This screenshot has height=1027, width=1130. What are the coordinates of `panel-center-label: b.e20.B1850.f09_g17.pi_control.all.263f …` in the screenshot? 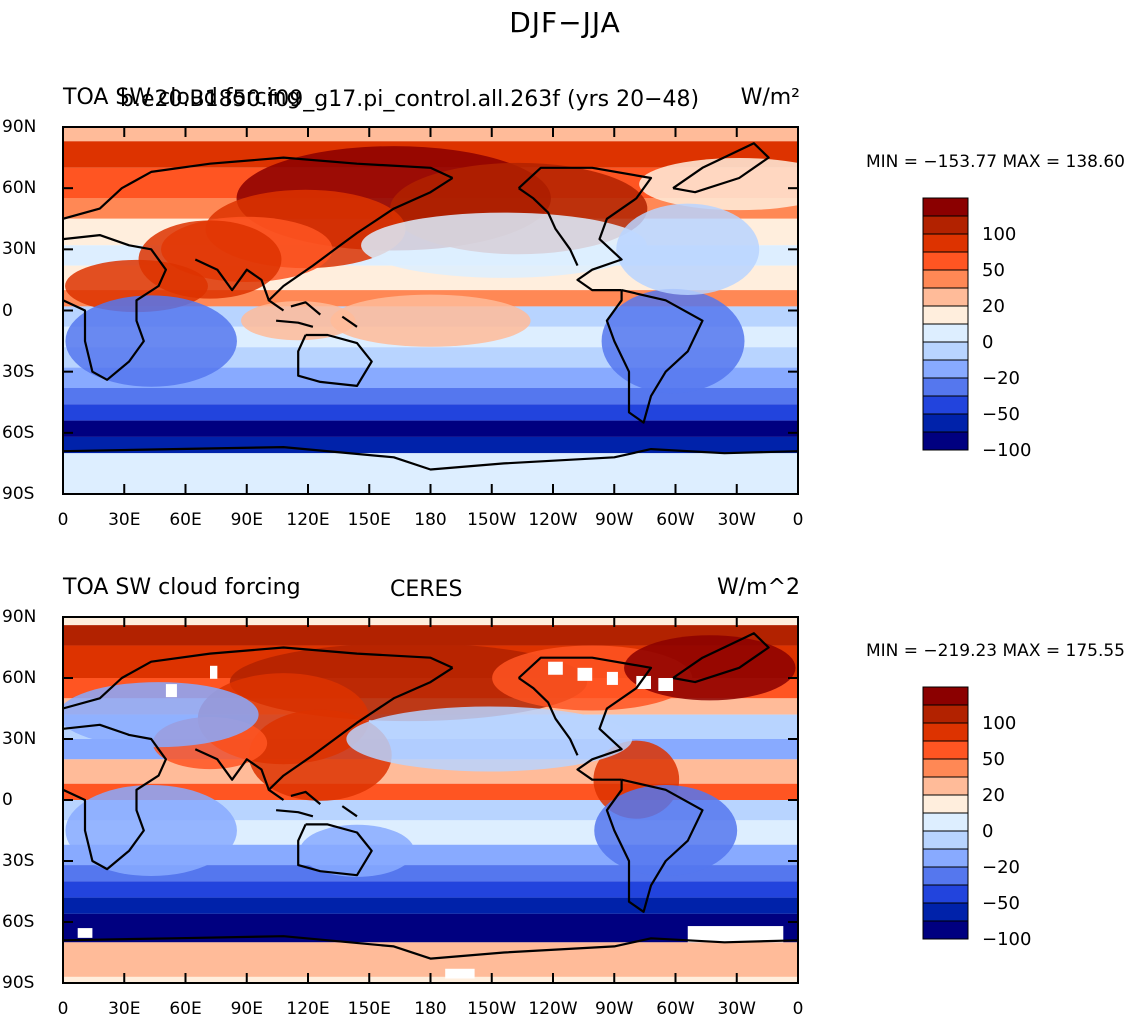 It's located at (410, 99).